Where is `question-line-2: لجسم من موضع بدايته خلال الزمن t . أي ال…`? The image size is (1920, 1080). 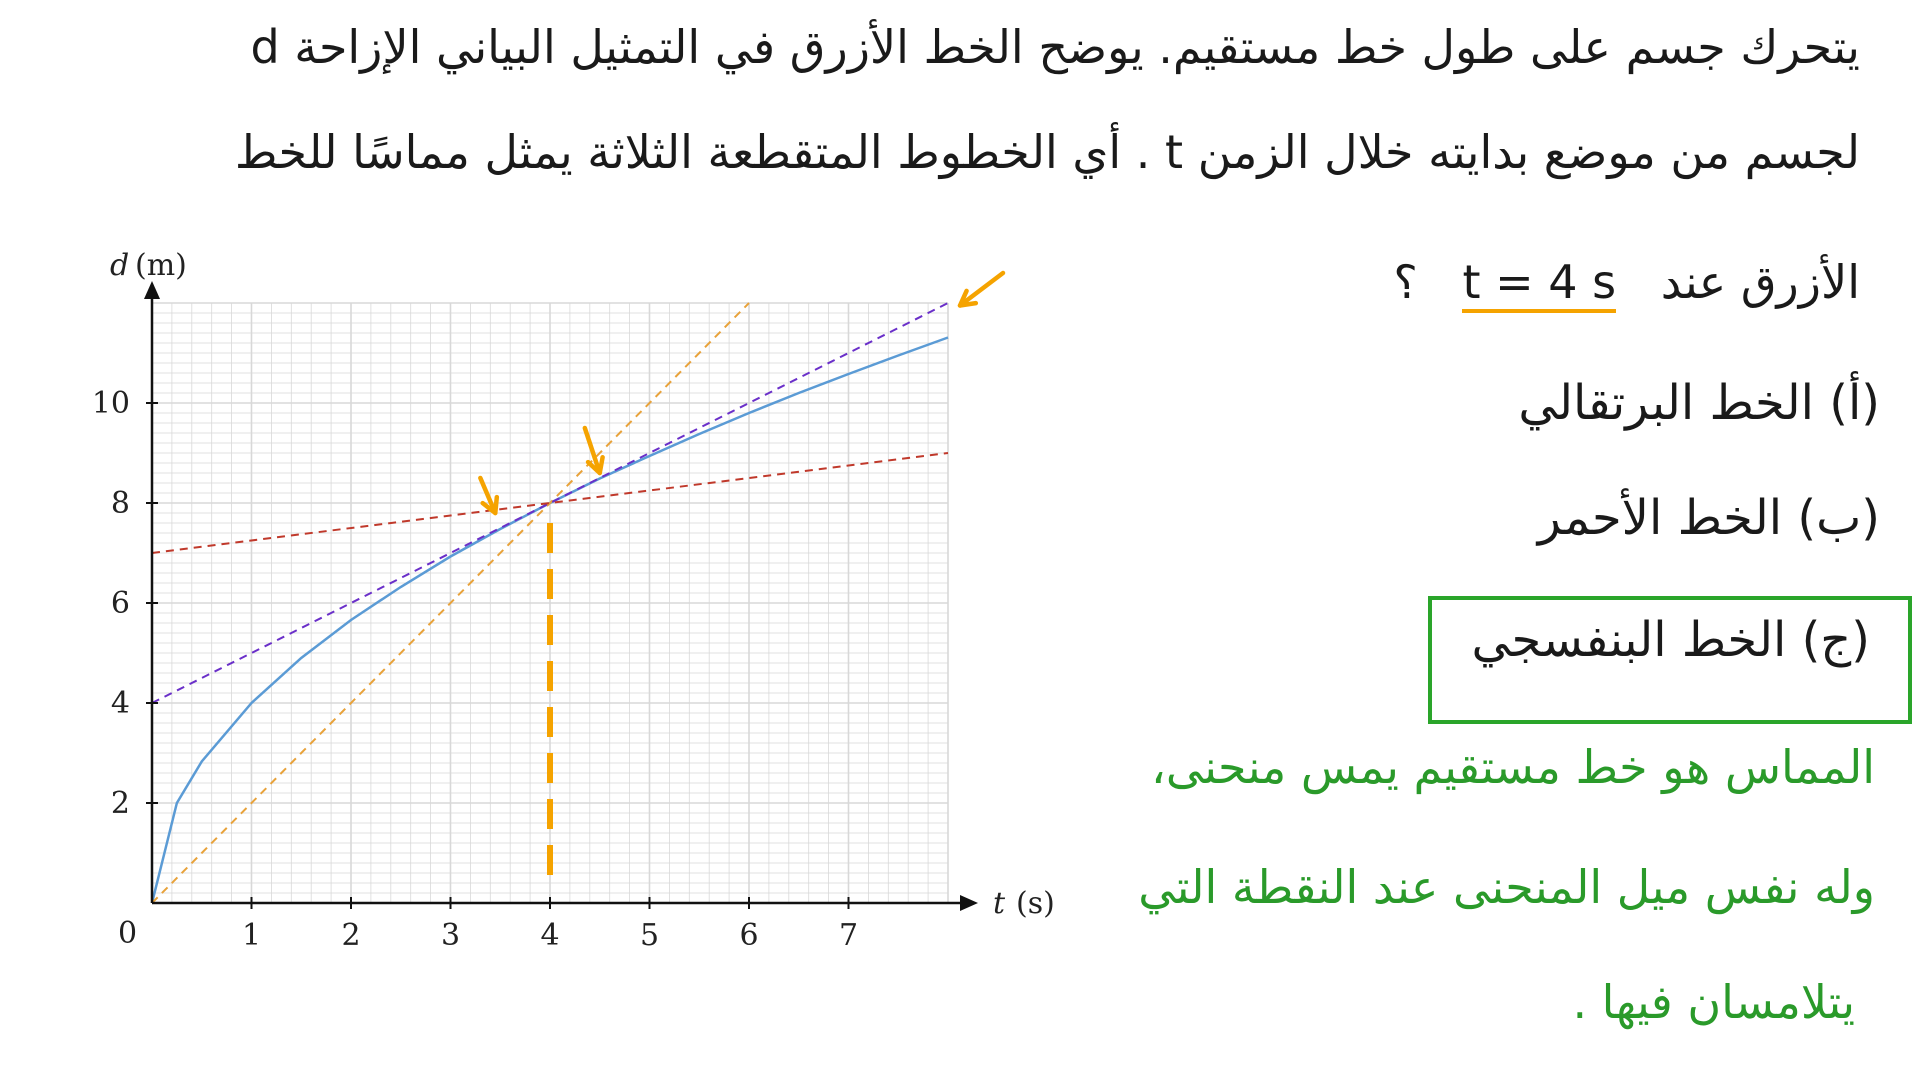
question-line-2: لجسم من موضع بدايته خلال الزمن t . أي ال… is located at coordinates (1047, 152).